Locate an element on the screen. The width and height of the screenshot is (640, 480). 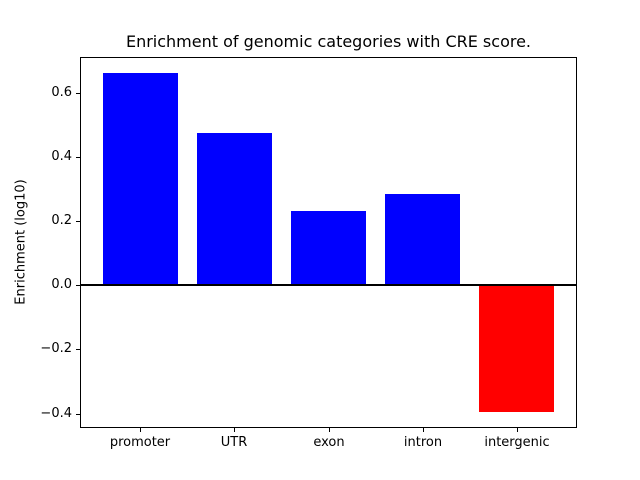
bar-UTR is located at coordinates (234, 209).